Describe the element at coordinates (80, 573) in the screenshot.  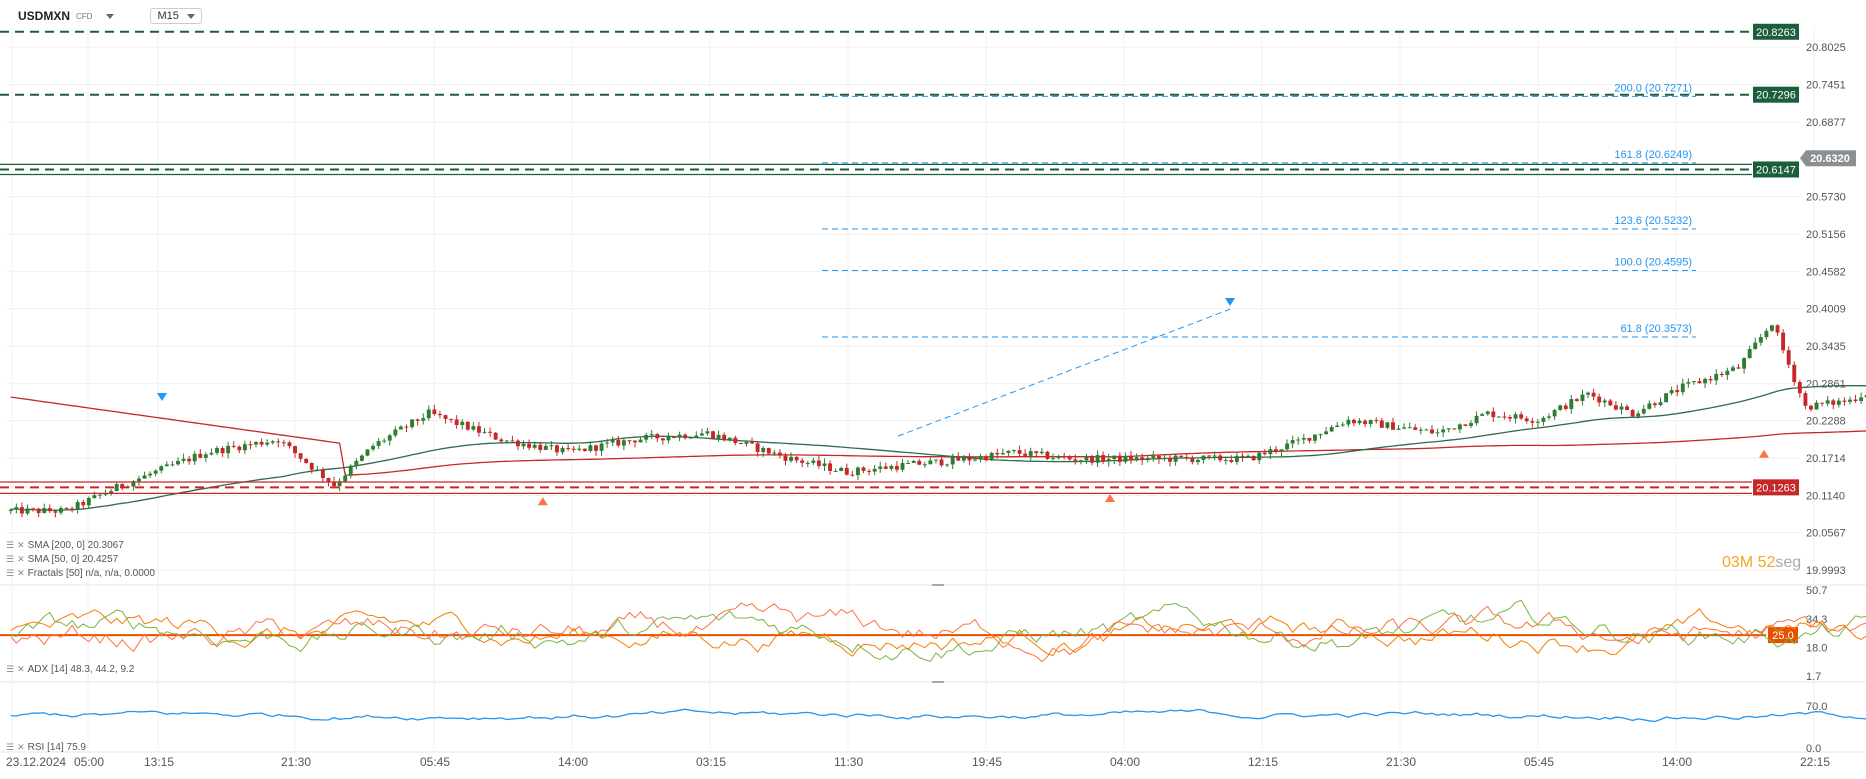
I see `indicator-fractals: ☰ ✕ Fractals [50] n/a, n/a, 0.0000` at that location.